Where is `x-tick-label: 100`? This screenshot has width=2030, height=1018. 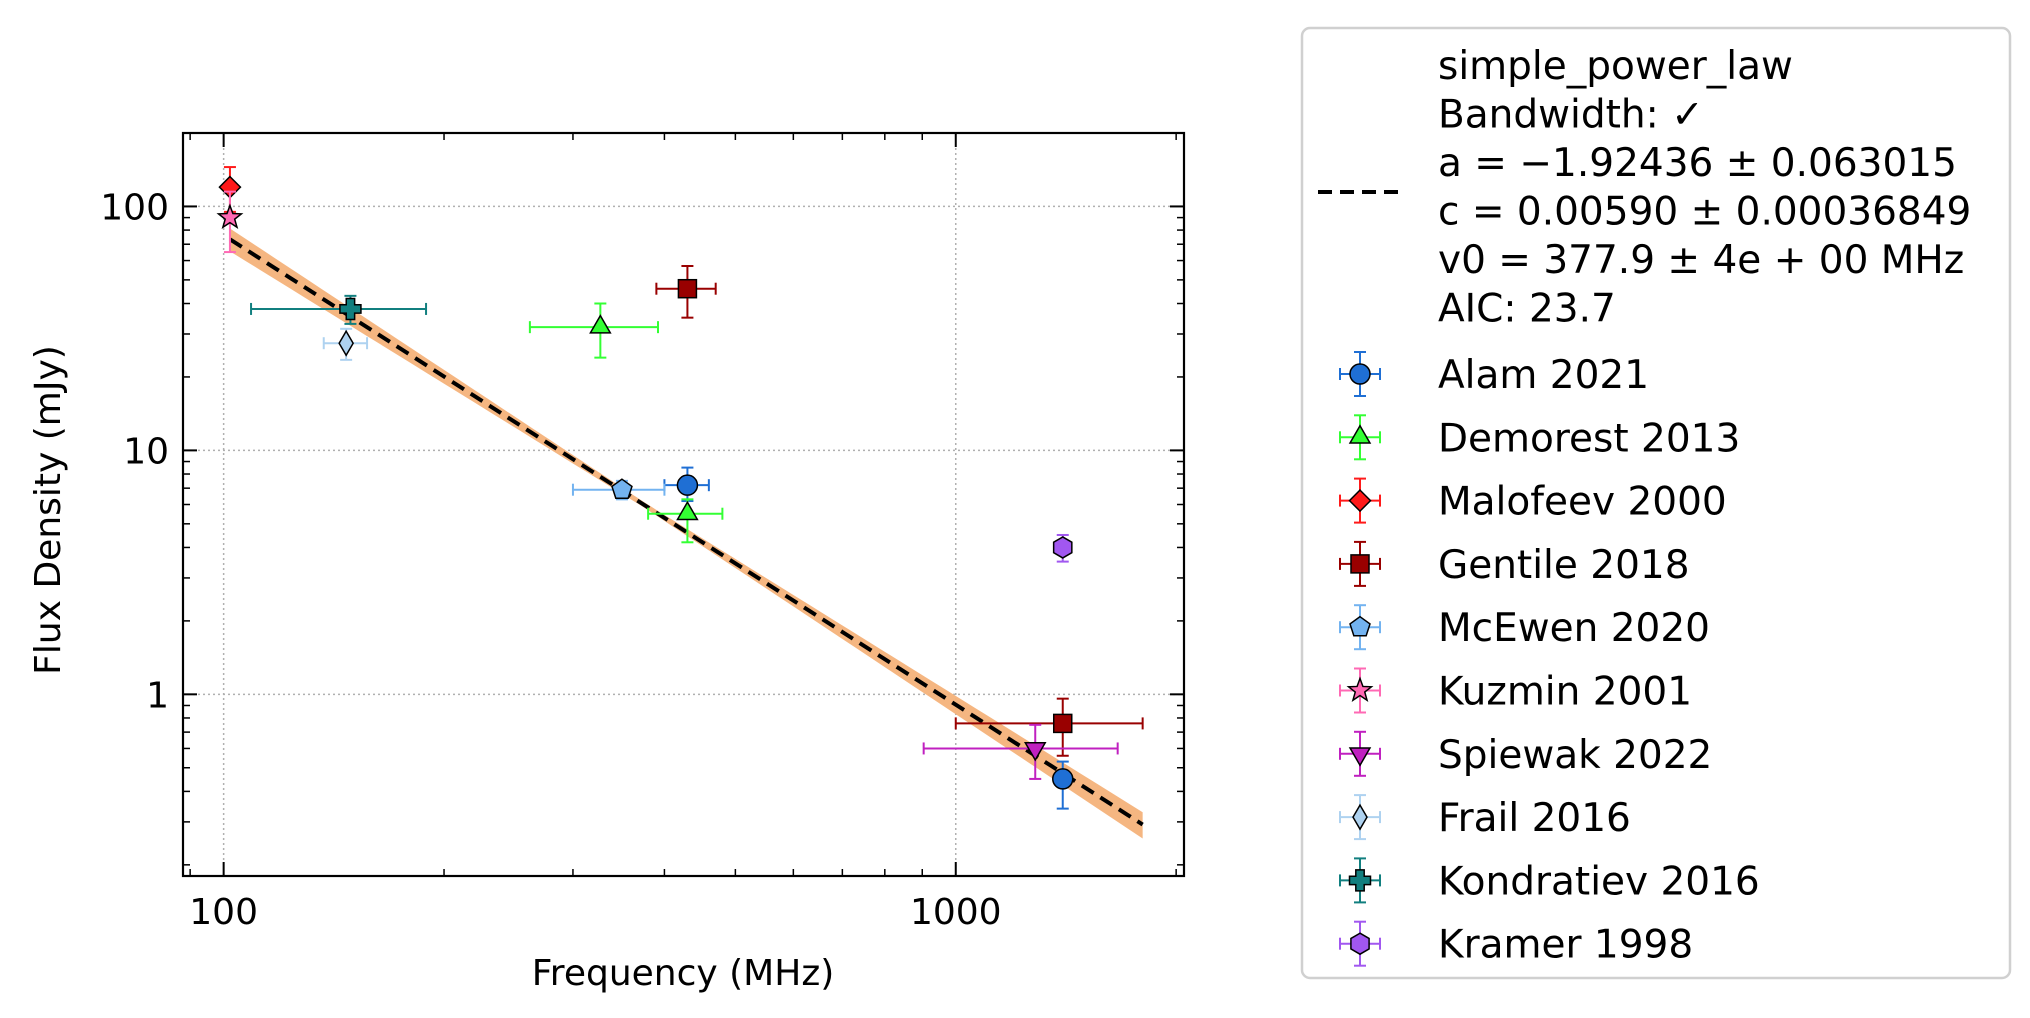 x-tick-label: 100 is located at coordinates (223, 912).